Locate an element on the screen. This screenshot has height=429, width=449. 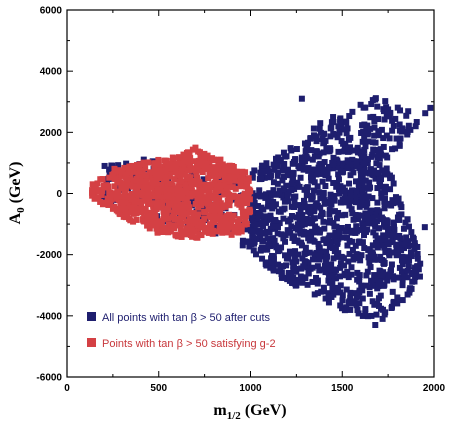
x-tick-label: 2000 is located at coordinates (434, 388).